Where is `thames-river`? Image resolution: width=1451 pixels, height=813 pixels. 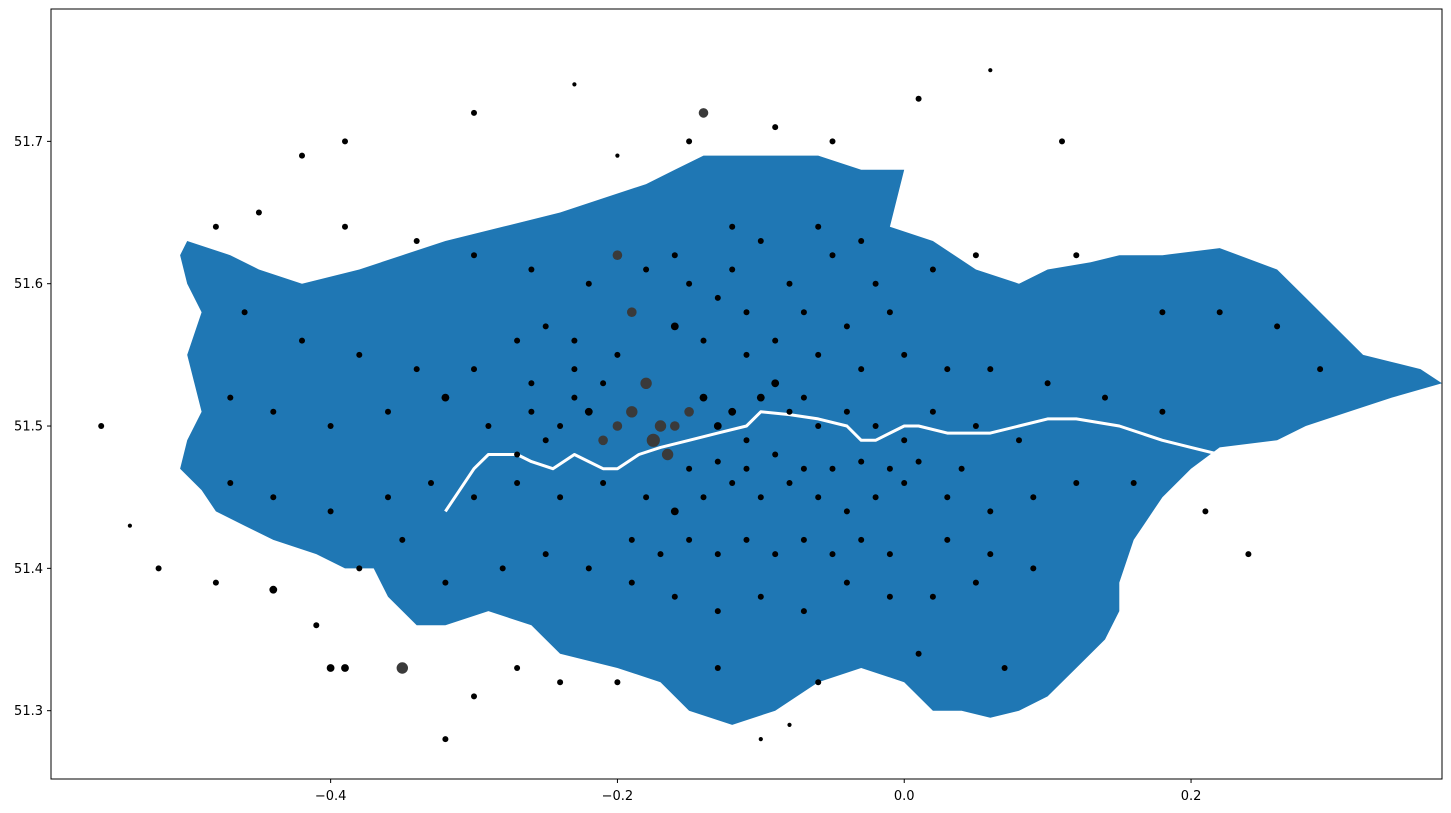 thames-river is located at coordinates (832, 461).